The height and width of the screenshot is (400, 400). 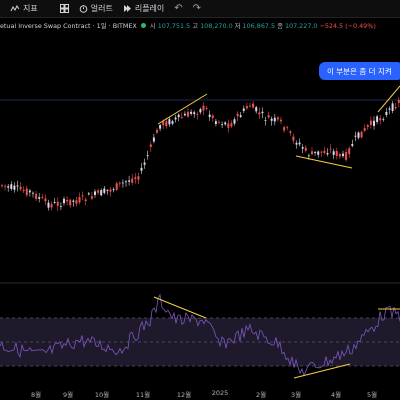 What do you see at coordinates (301, 25) in the screenshot?
I see `close-value: 107,227.0` at bounding box center [301, 25].